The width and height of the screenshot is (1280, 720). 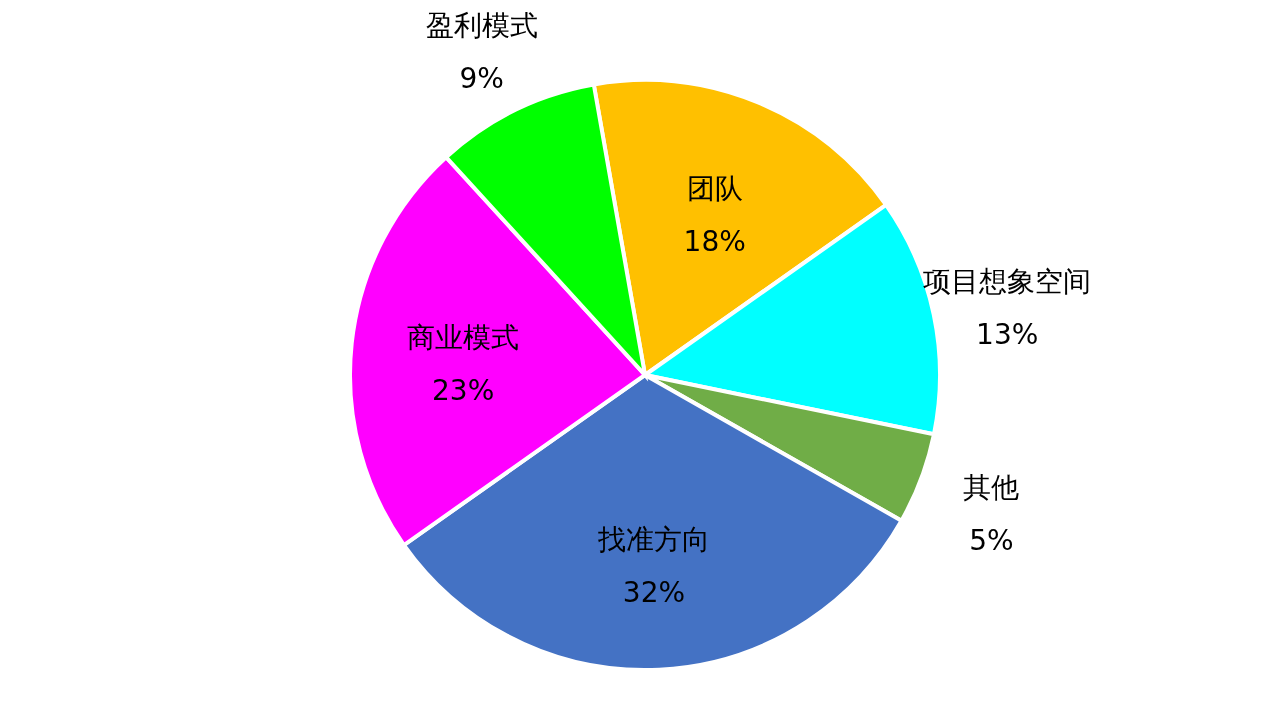 What do you see at coordinates (714, 188) in the screenshot?
I see `slice-label: 团队` at bounding box center [714, 188].